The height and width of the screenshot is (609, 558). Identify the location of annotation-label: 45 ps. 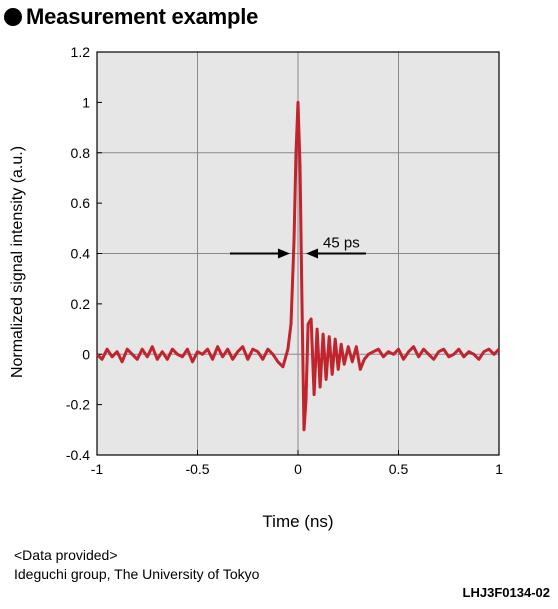
(341, 243).